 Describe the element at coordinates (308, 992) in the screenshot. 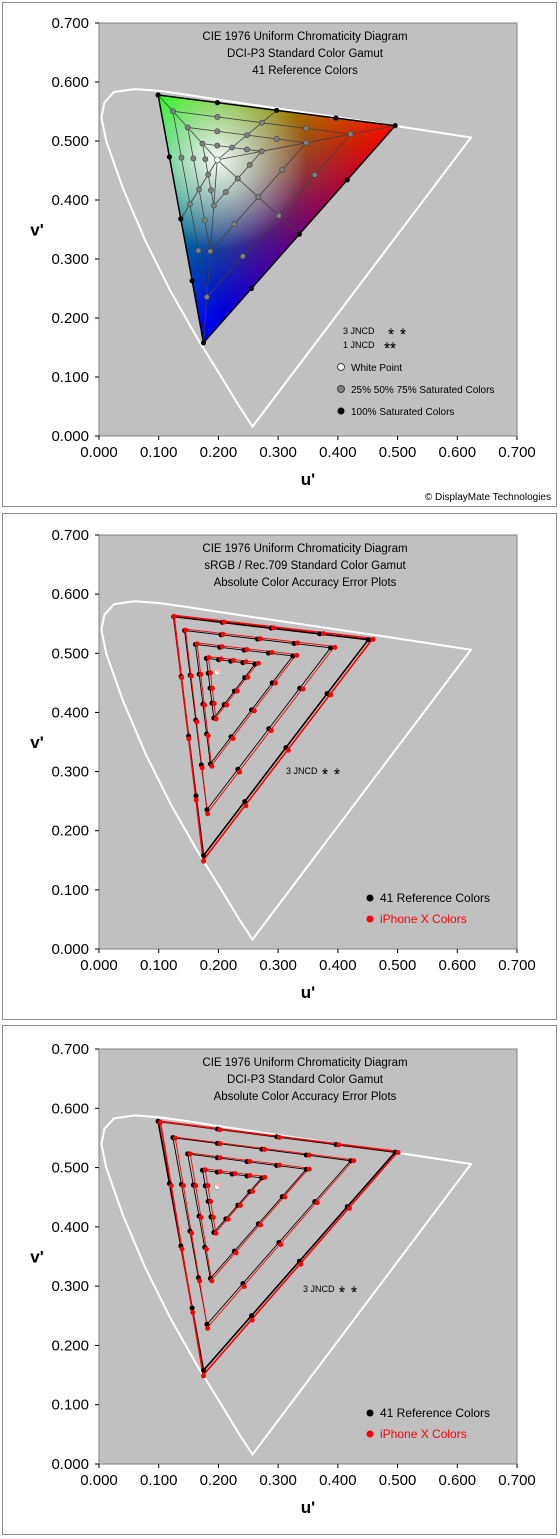

I see `x-axis-label: u'` at that location.